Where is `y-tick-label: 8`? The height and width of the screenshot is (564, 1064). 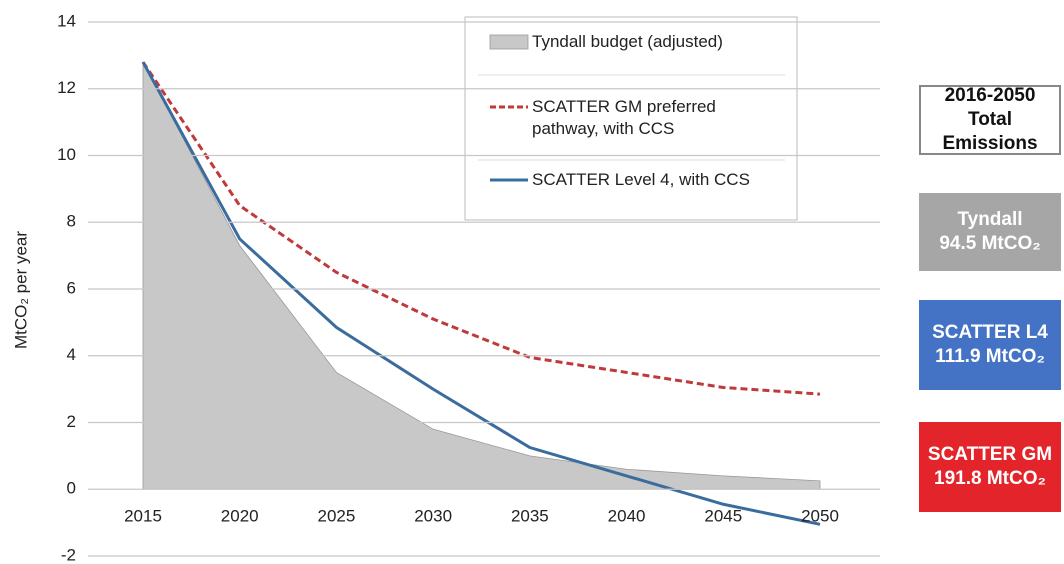
y-tick-label: 8 is located at coordinates (71, 221).